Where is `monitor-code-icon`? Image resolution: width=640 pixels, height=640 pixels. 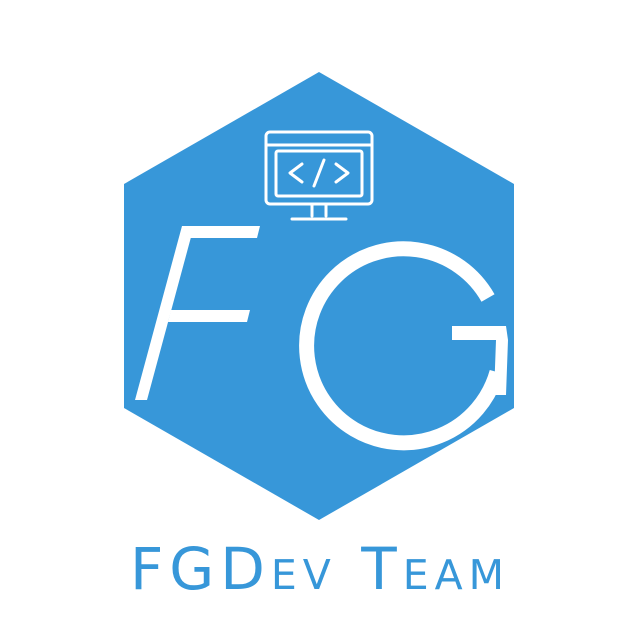 monitor-code-icon is located at coordinates (319, 175).